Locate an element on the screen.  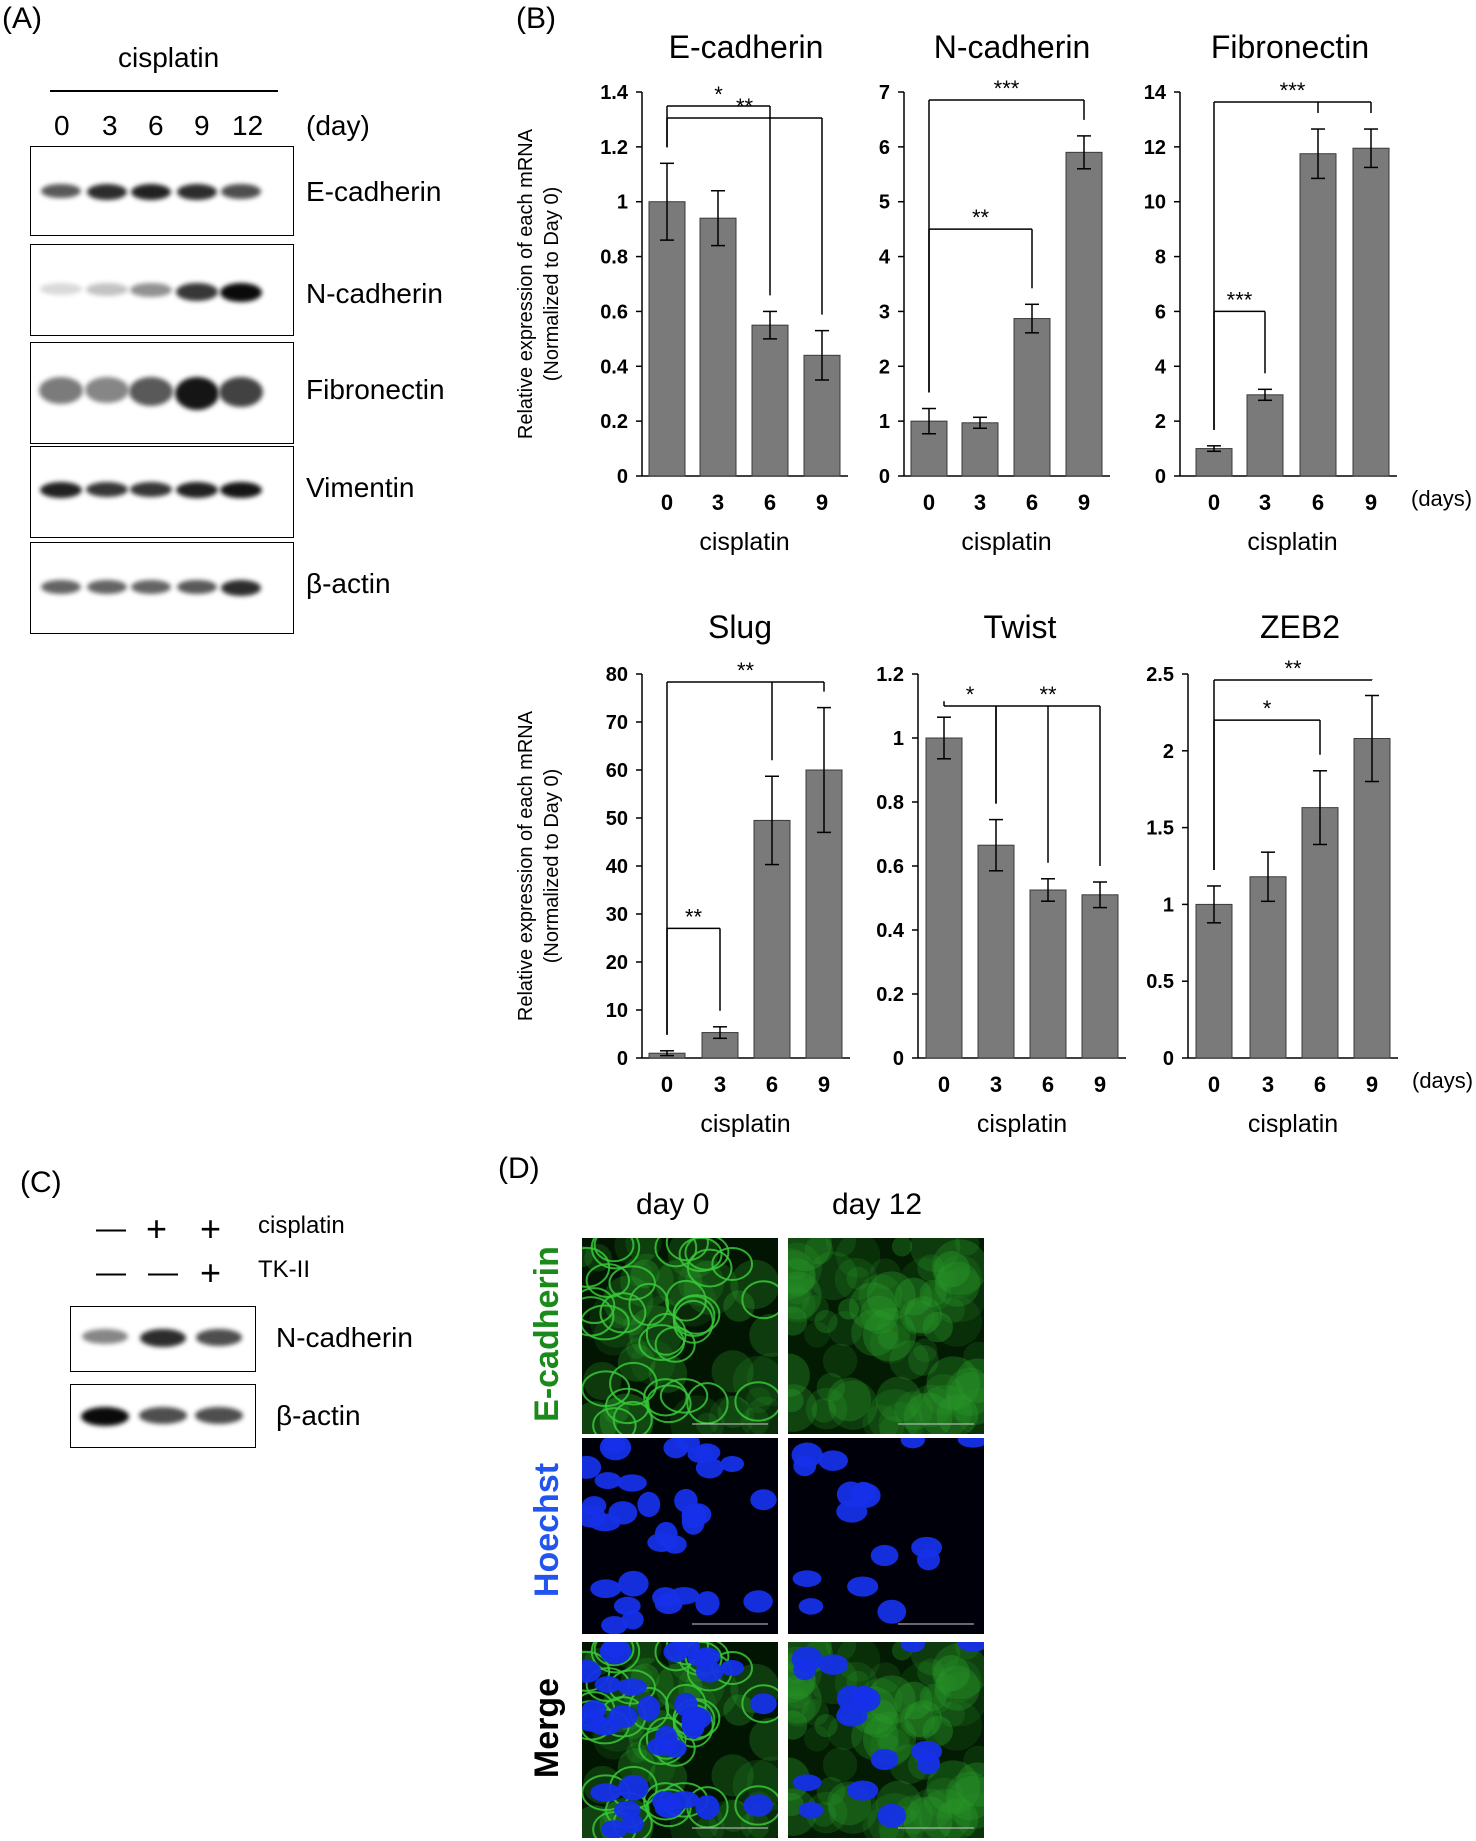
protein-label: Vimentin is located at coordinates (360, 487).